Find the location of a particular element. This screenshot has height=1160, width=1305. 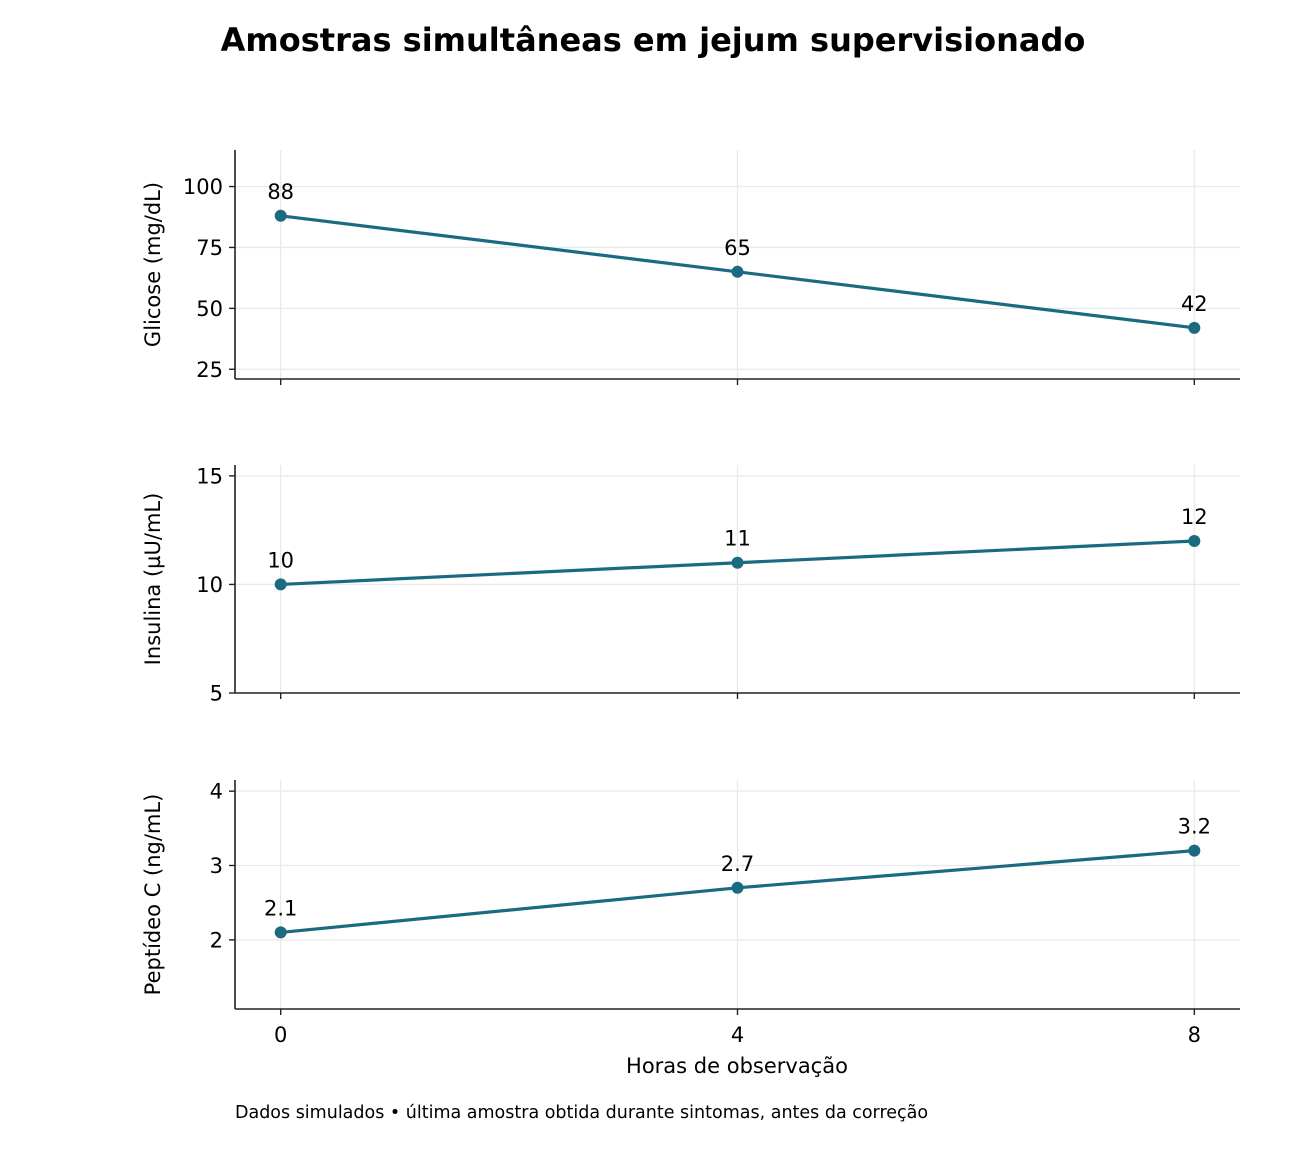

y-tick-label: 15 is located at coordinates (209, 476).